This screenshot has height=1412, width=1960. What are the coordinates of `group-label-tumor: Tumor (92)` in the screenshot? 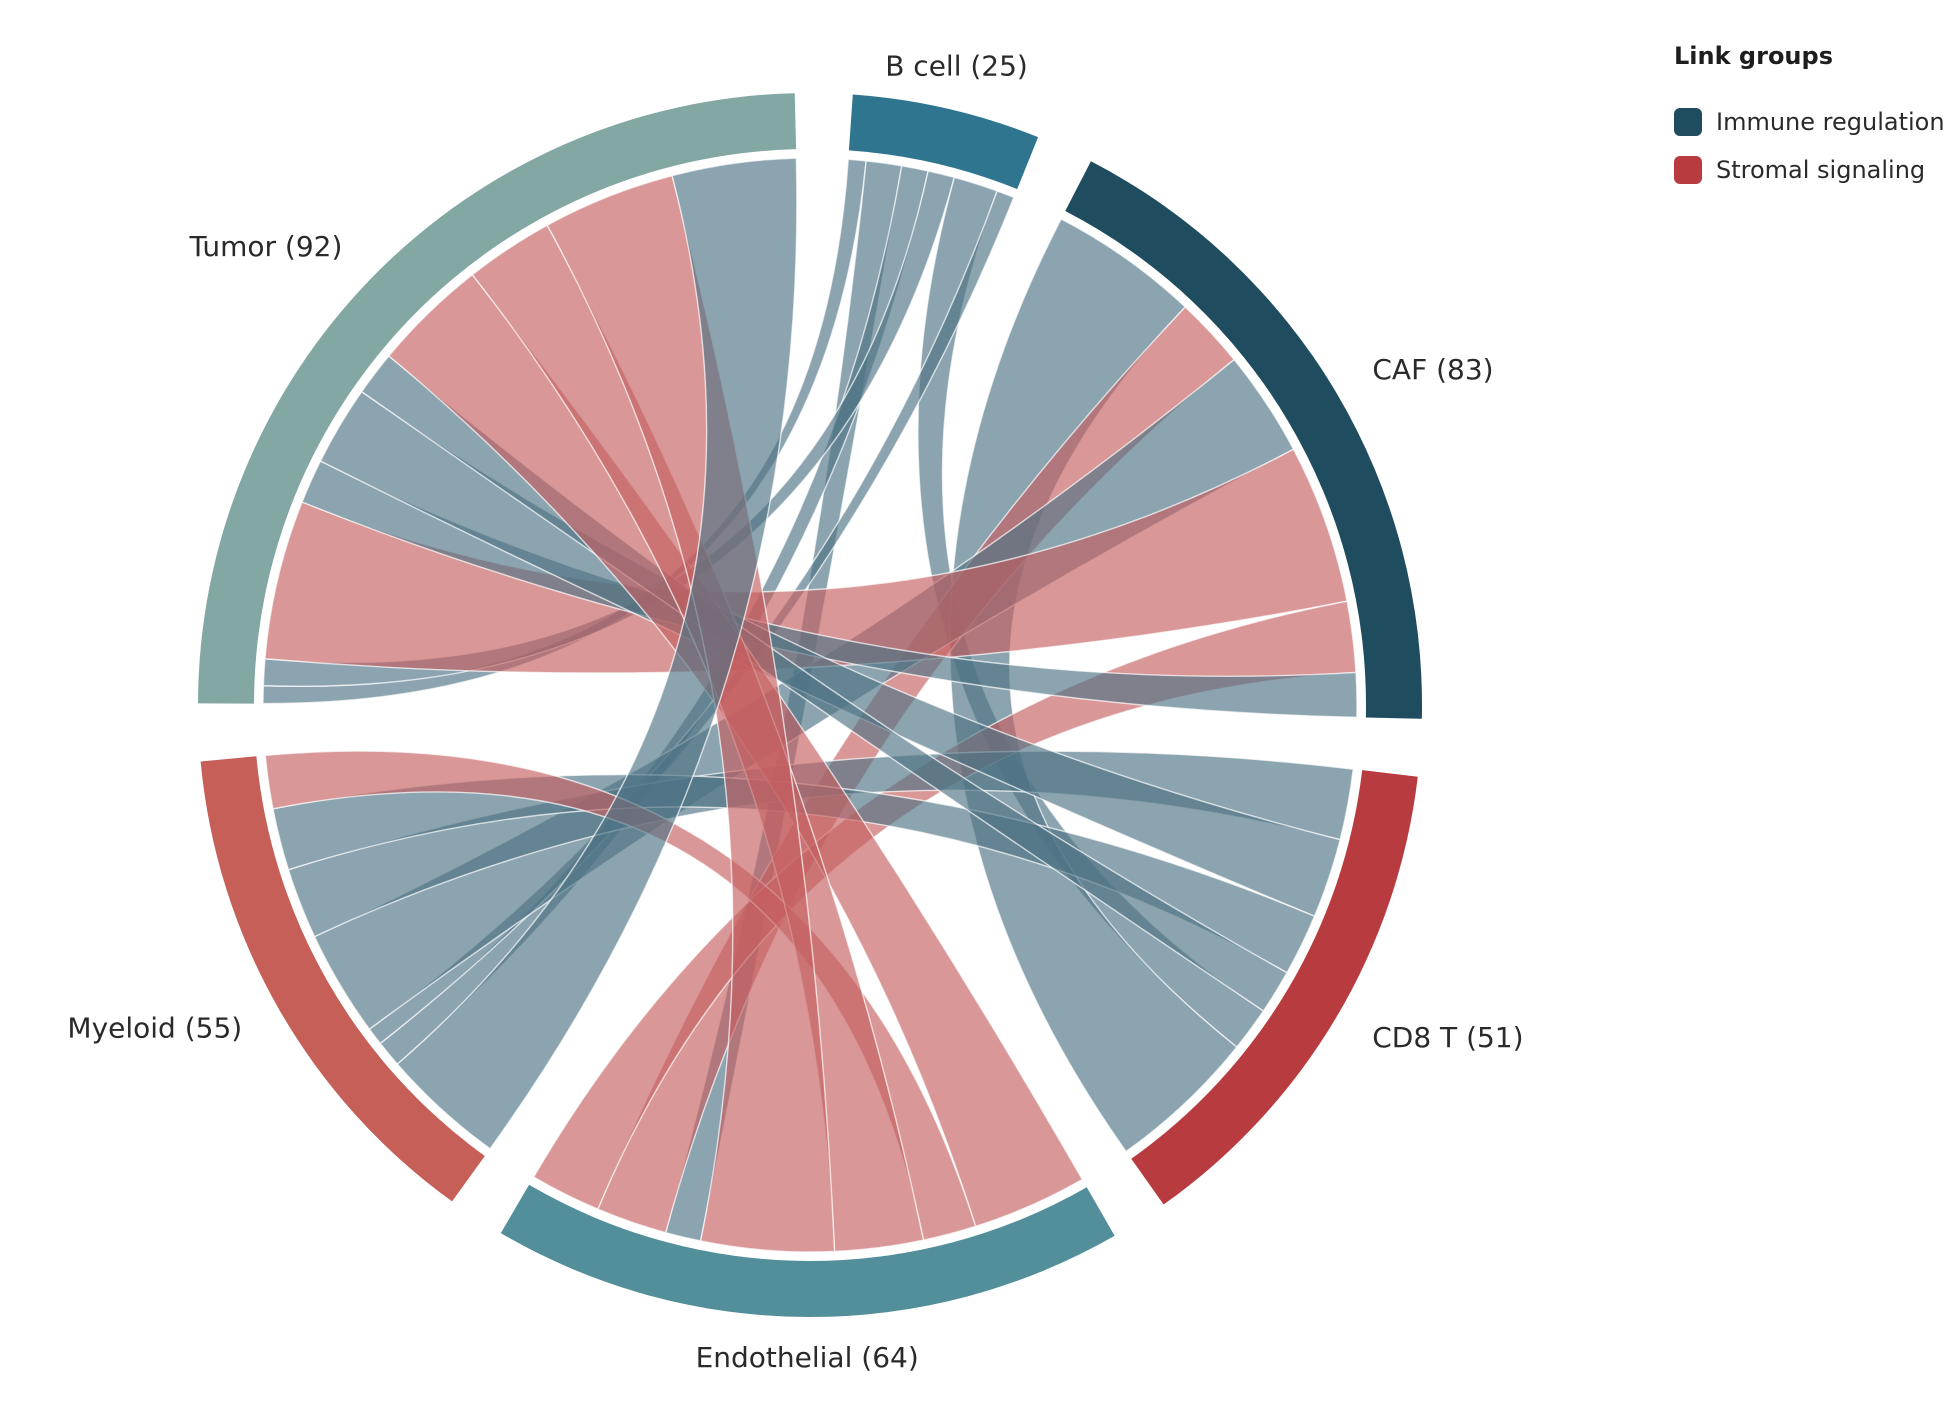 It's located at (265, 246).